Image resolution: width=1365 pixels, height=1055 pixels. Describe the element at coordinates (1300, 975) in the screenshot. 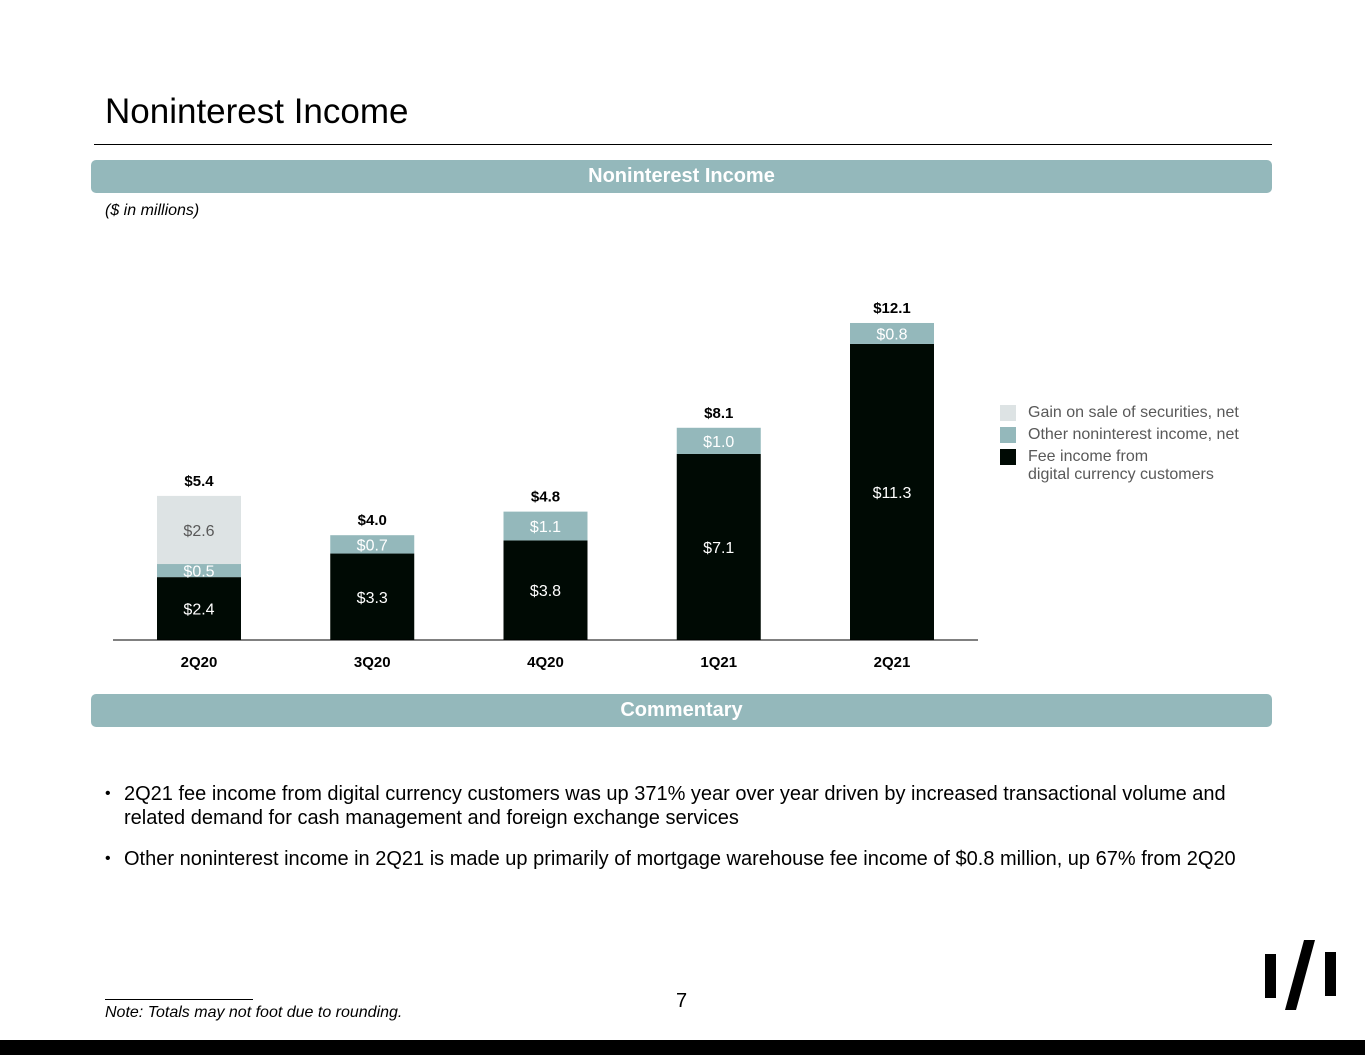

I see `company-logo-icon` at that location.